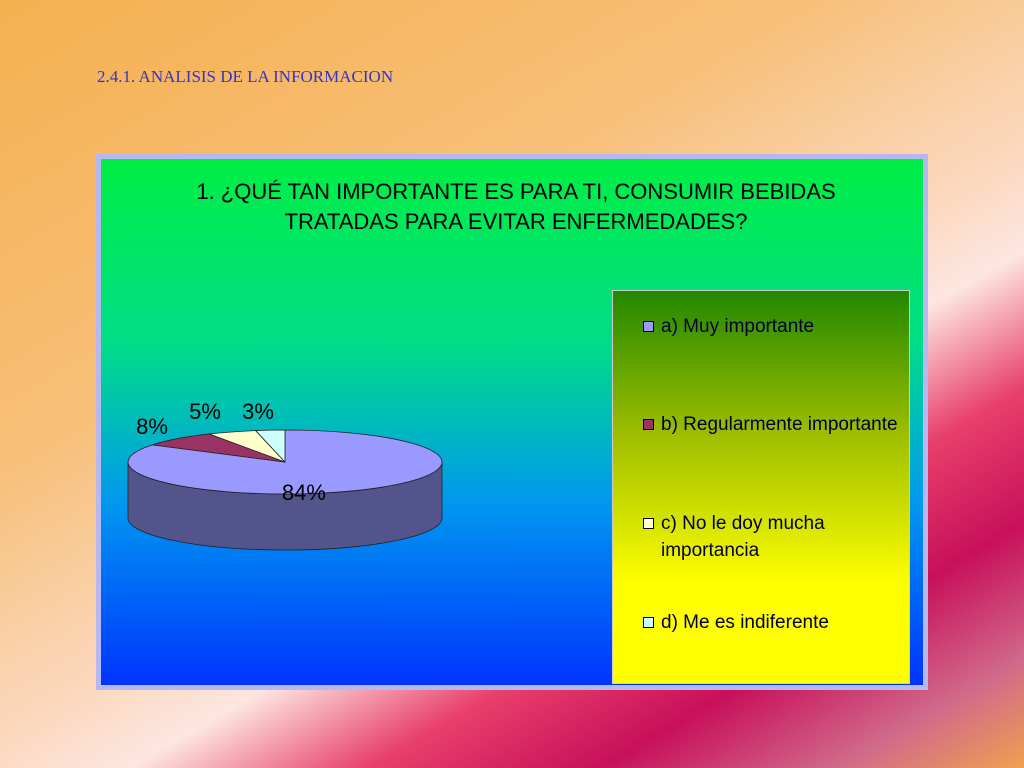 Image resolution: width=1024 pixels, height=768 pixels. I want to click on legend-item: b) Regularmente importante, so click(777, 424).